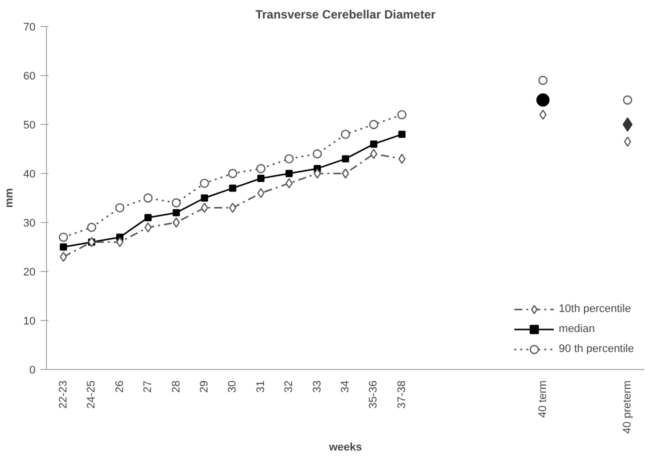 The image size is (649, 456). What do you see at coordinates (9, 198) in the screenshot?
I see `y-axis-title: mm` at bounding box center [9, 198].